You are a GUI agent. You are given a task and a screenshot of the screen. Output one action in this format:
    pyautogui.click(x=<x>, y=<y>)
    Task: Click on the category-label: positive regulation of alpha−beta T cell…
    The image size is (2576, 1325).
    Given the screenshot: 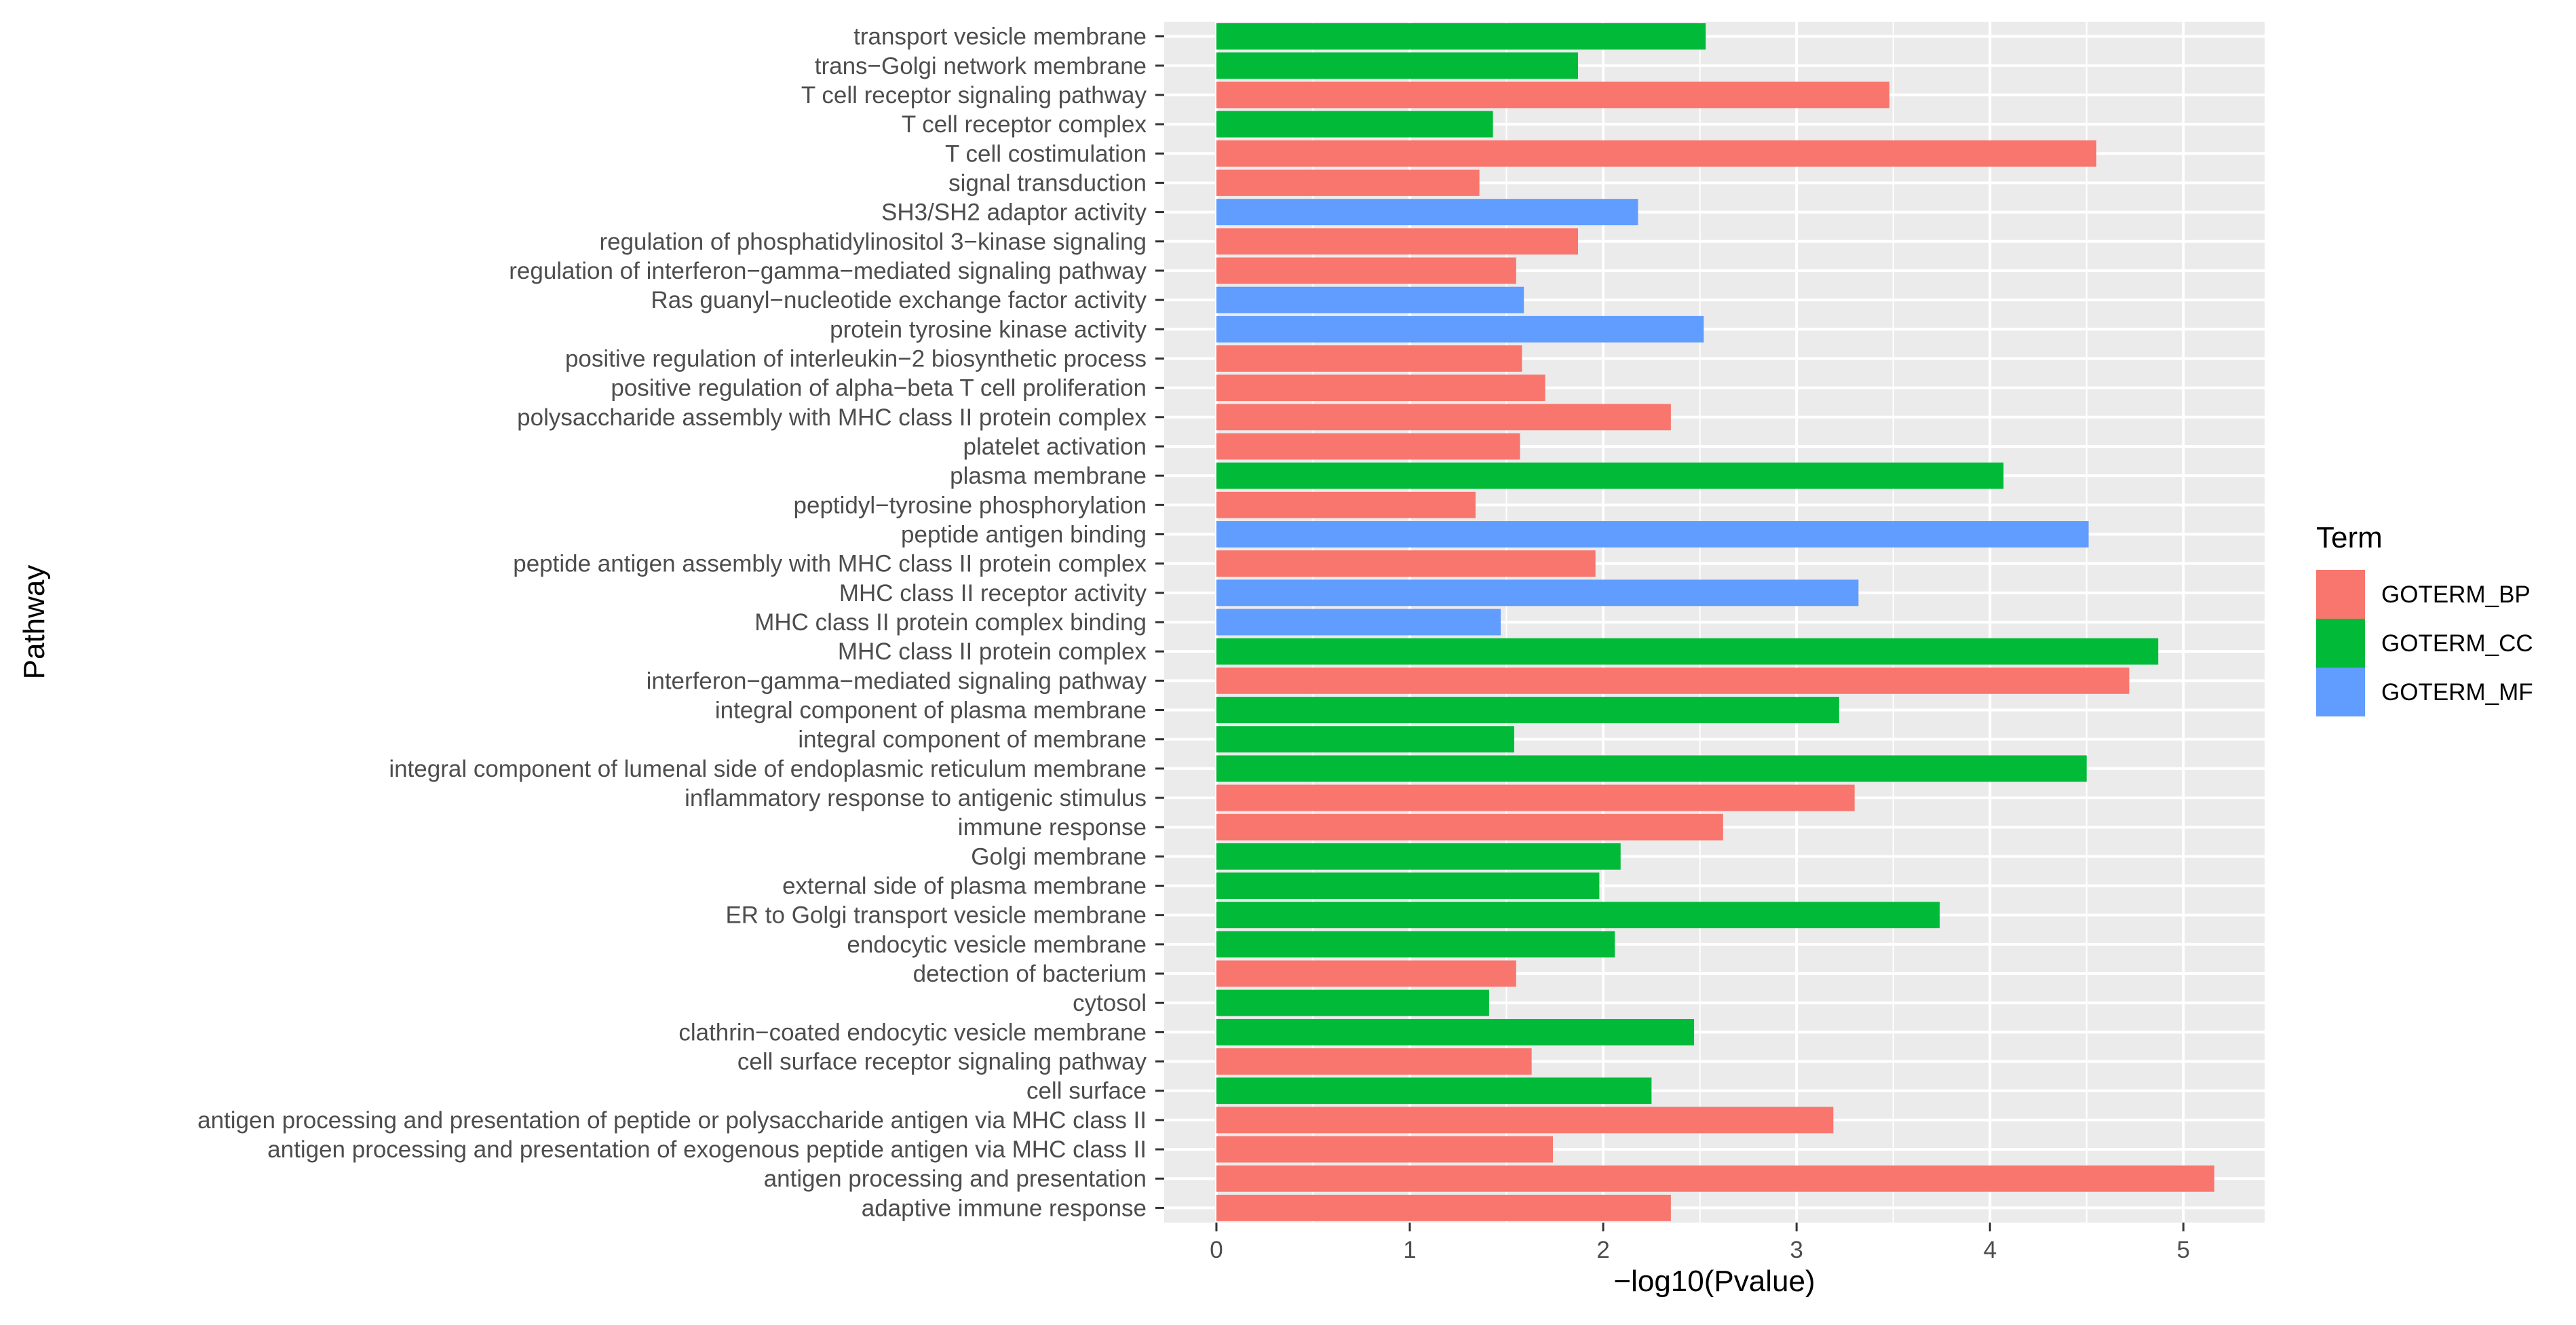 What is the action you would take?
    pyautogui.click(x=879, y=388)
    